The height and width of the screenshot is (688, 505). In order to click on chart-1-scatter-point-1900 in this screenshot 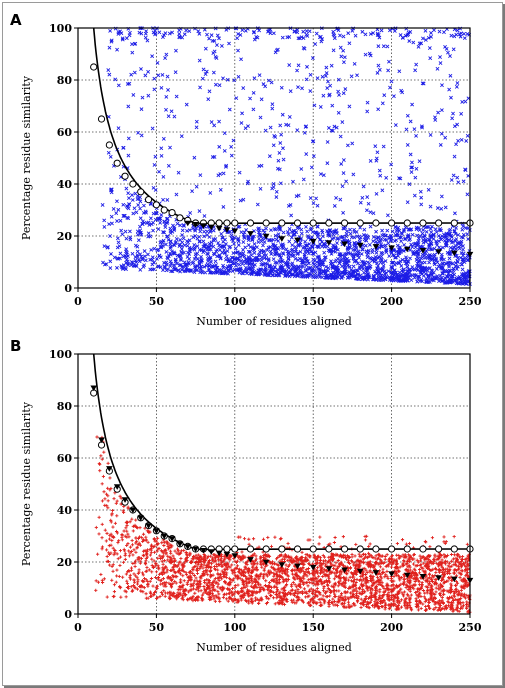, I will do `click(127, 583)`.